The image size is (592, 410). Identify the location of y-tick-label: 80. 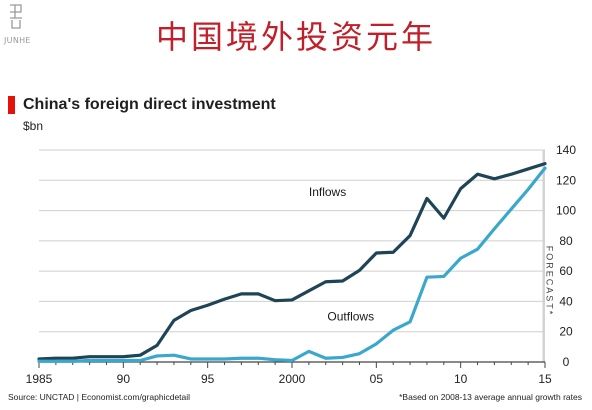
(566, 241).